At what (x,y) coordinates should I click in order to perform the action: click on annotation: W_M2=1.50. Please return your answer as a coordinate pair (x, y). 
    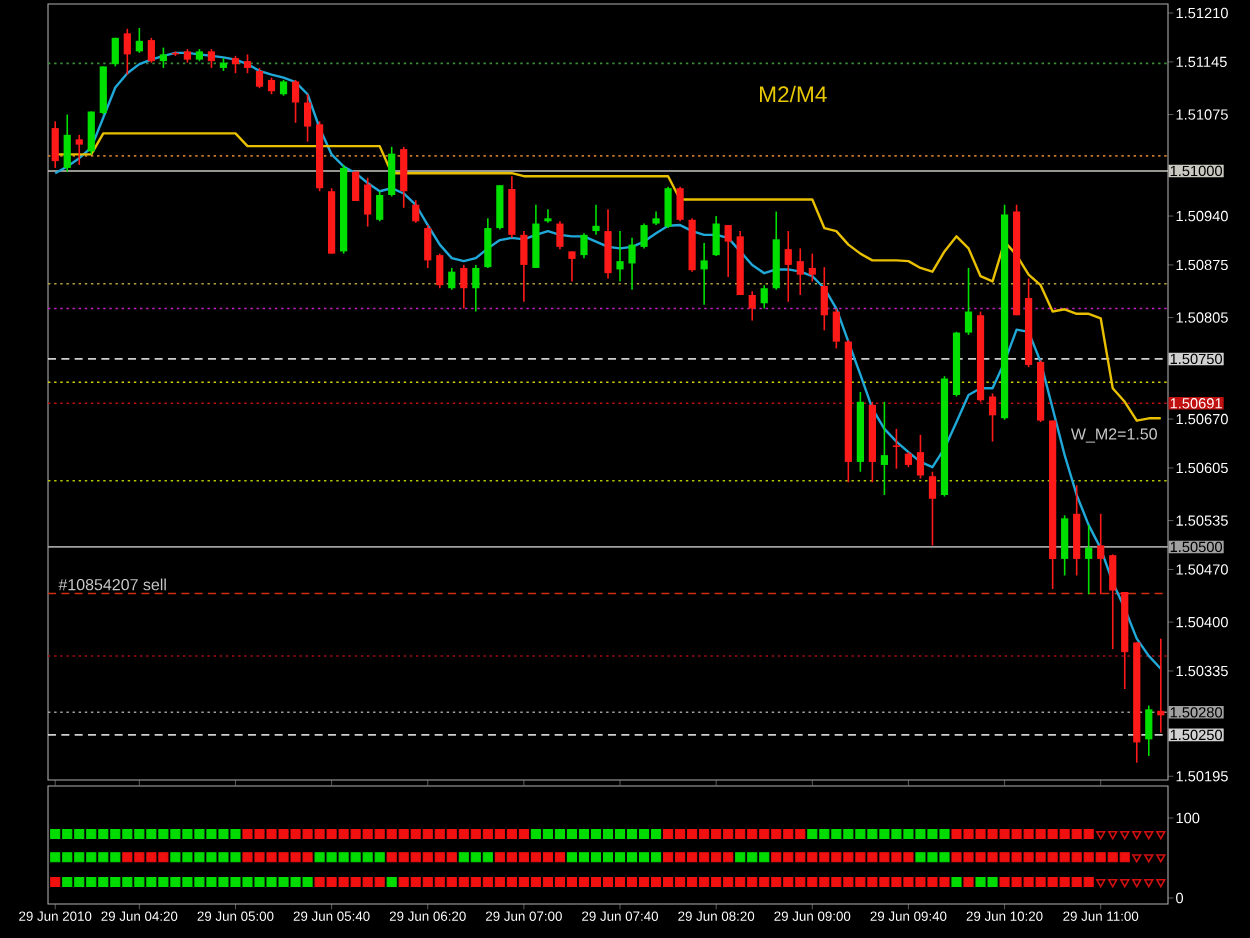
    Looking at the image, I should click on (1113, 435).